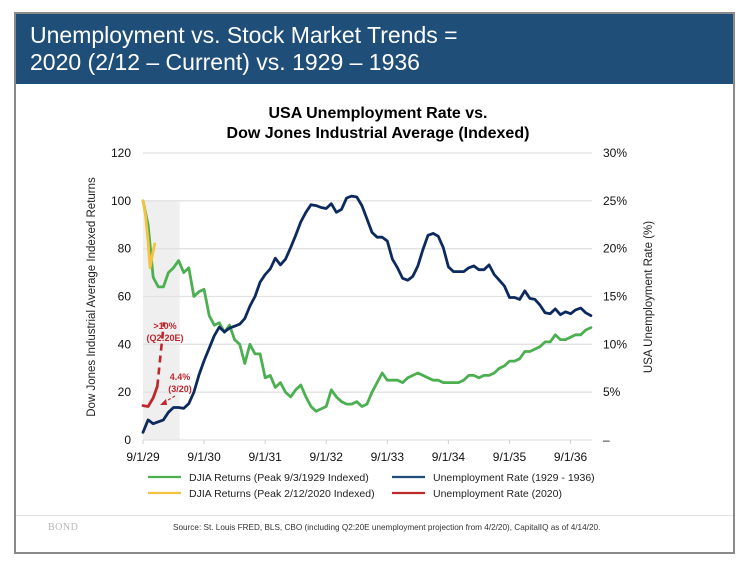  Describe the element at coordinates (204, 457) in the screenshot. I see `x-tick-label: 9/1/30` at that location.